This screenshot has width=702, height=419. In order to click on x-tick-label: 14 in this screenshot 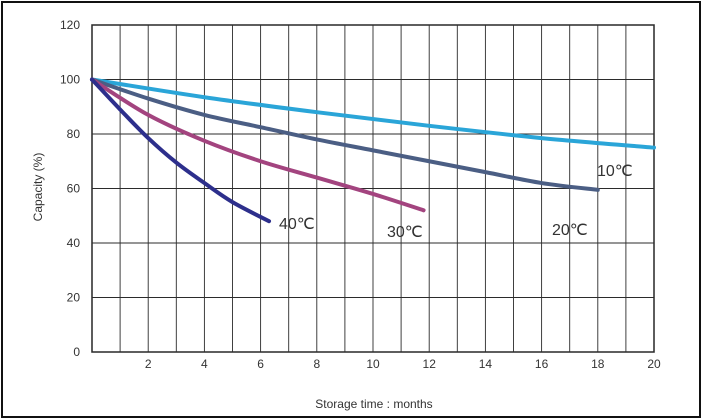, I will do `click(486, 364)`.